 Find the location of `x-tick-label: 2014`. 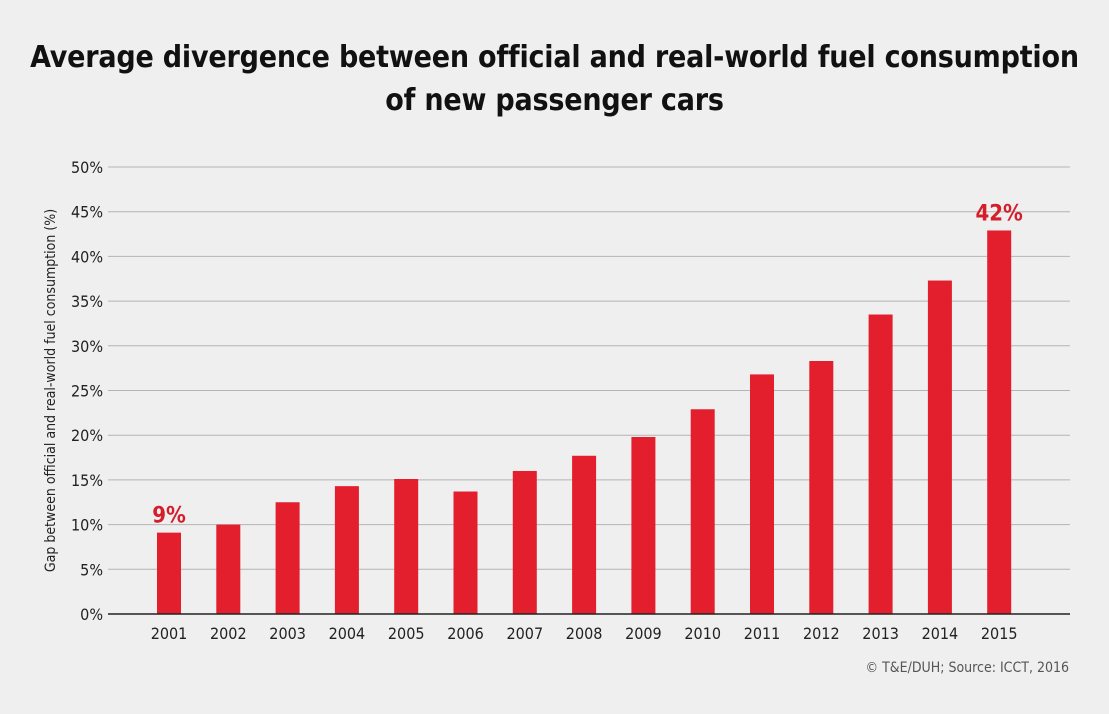

x-tick-label: 2014 is located at coordinates (940, 633).